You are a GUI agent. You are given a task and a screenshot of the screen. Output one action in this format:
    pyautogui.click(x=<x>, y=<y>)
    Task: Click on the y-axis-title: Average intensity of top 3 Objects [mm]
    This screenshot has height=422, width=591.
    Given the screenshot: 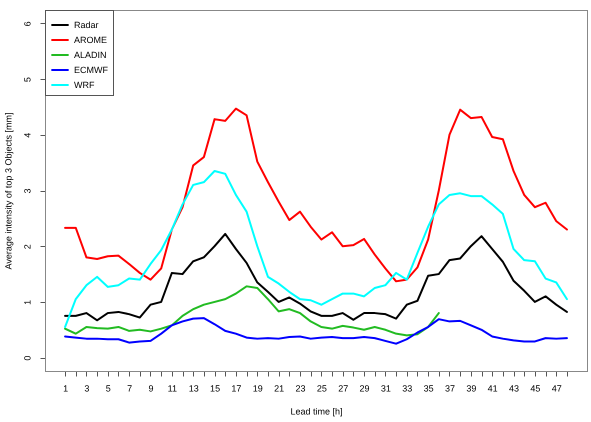 What is the action you would take?
    pyautogui.click(x=9, y=191)
    